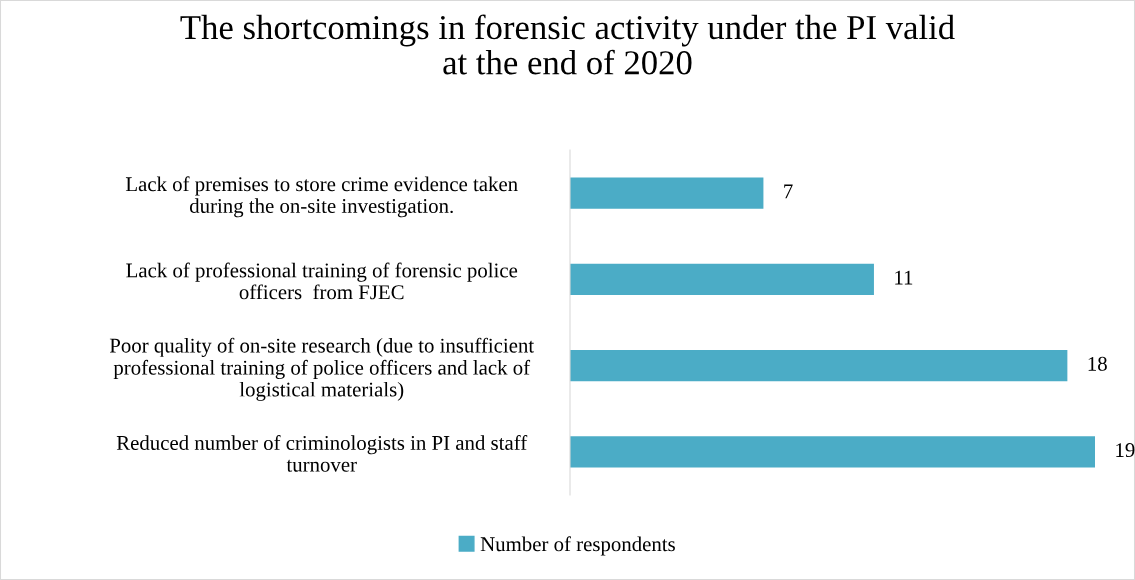  I want to click on y-tick-label: Reduced number of criminologists in PI and staff turnover, so click(322, 453).